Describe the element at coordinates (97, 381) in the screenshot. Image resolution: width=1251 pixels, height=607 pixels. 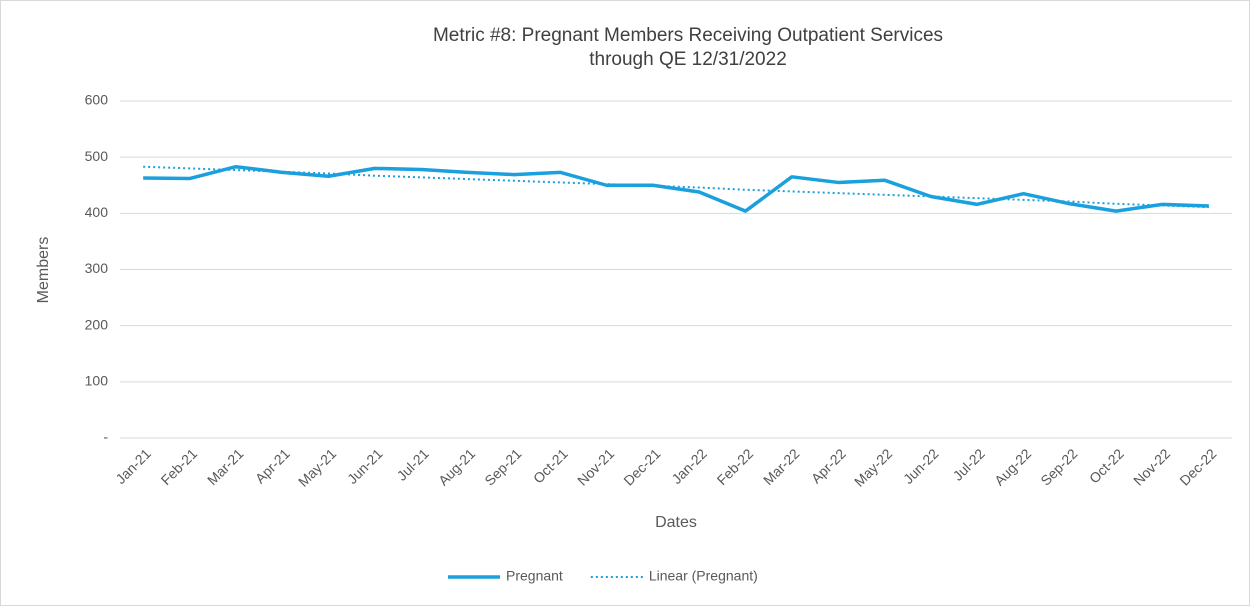
I see `y-tick-label: 100` at that location.